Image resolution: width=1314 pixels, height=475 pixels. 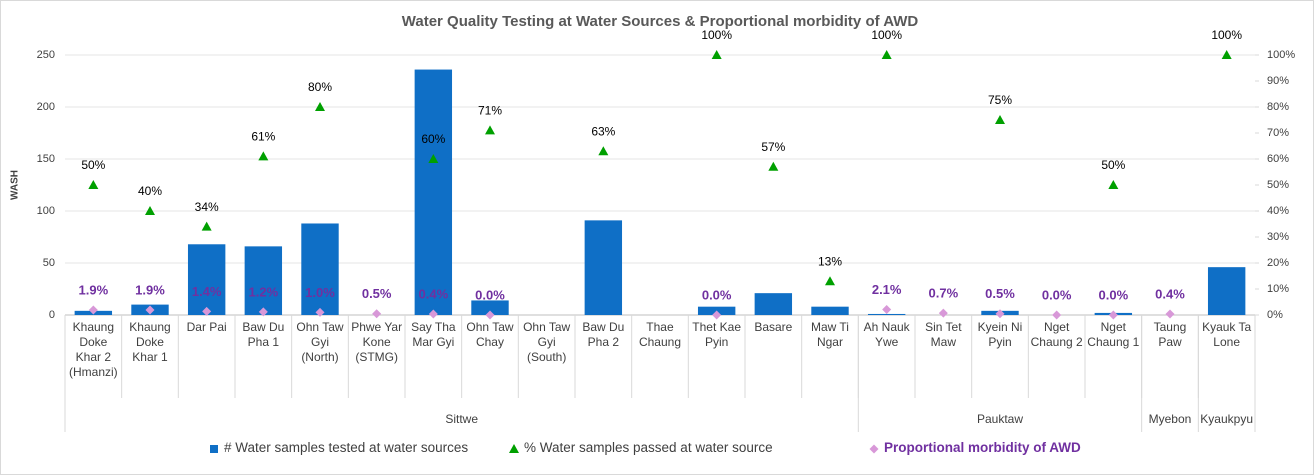 I want to click on x-tick-label: Ohn Taw Chay, so click(x=490, y=334).